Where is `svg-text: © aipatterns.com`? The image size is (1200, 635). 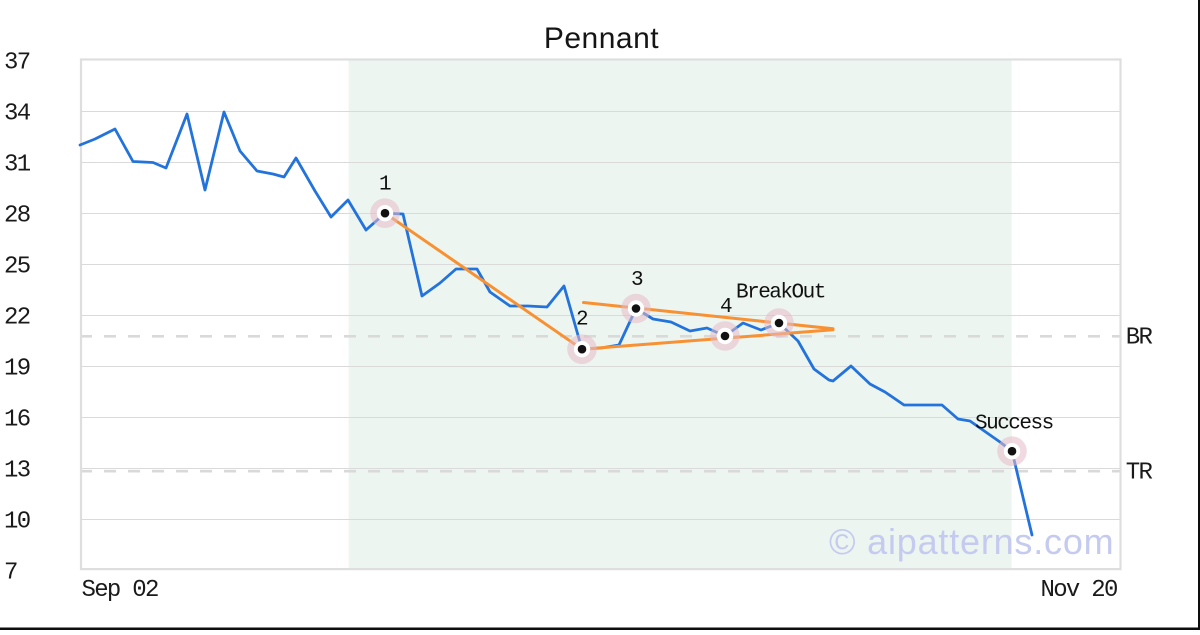 svg-text: © aipatterns.com is located at coordinates (971, 541).